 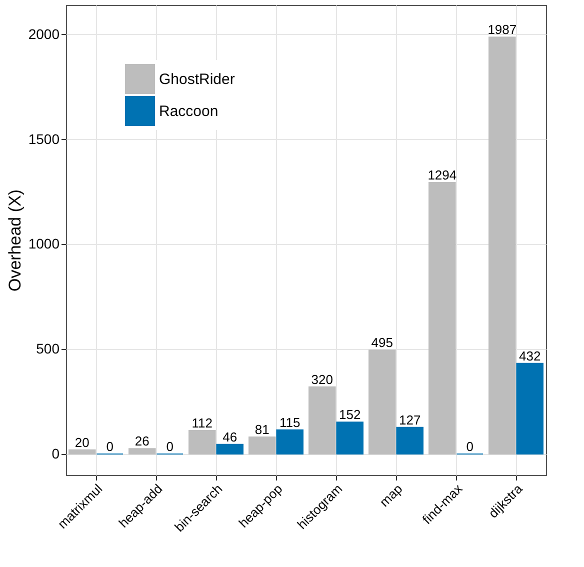 I want to click on data-label: 20, so click(x=82, y=442).